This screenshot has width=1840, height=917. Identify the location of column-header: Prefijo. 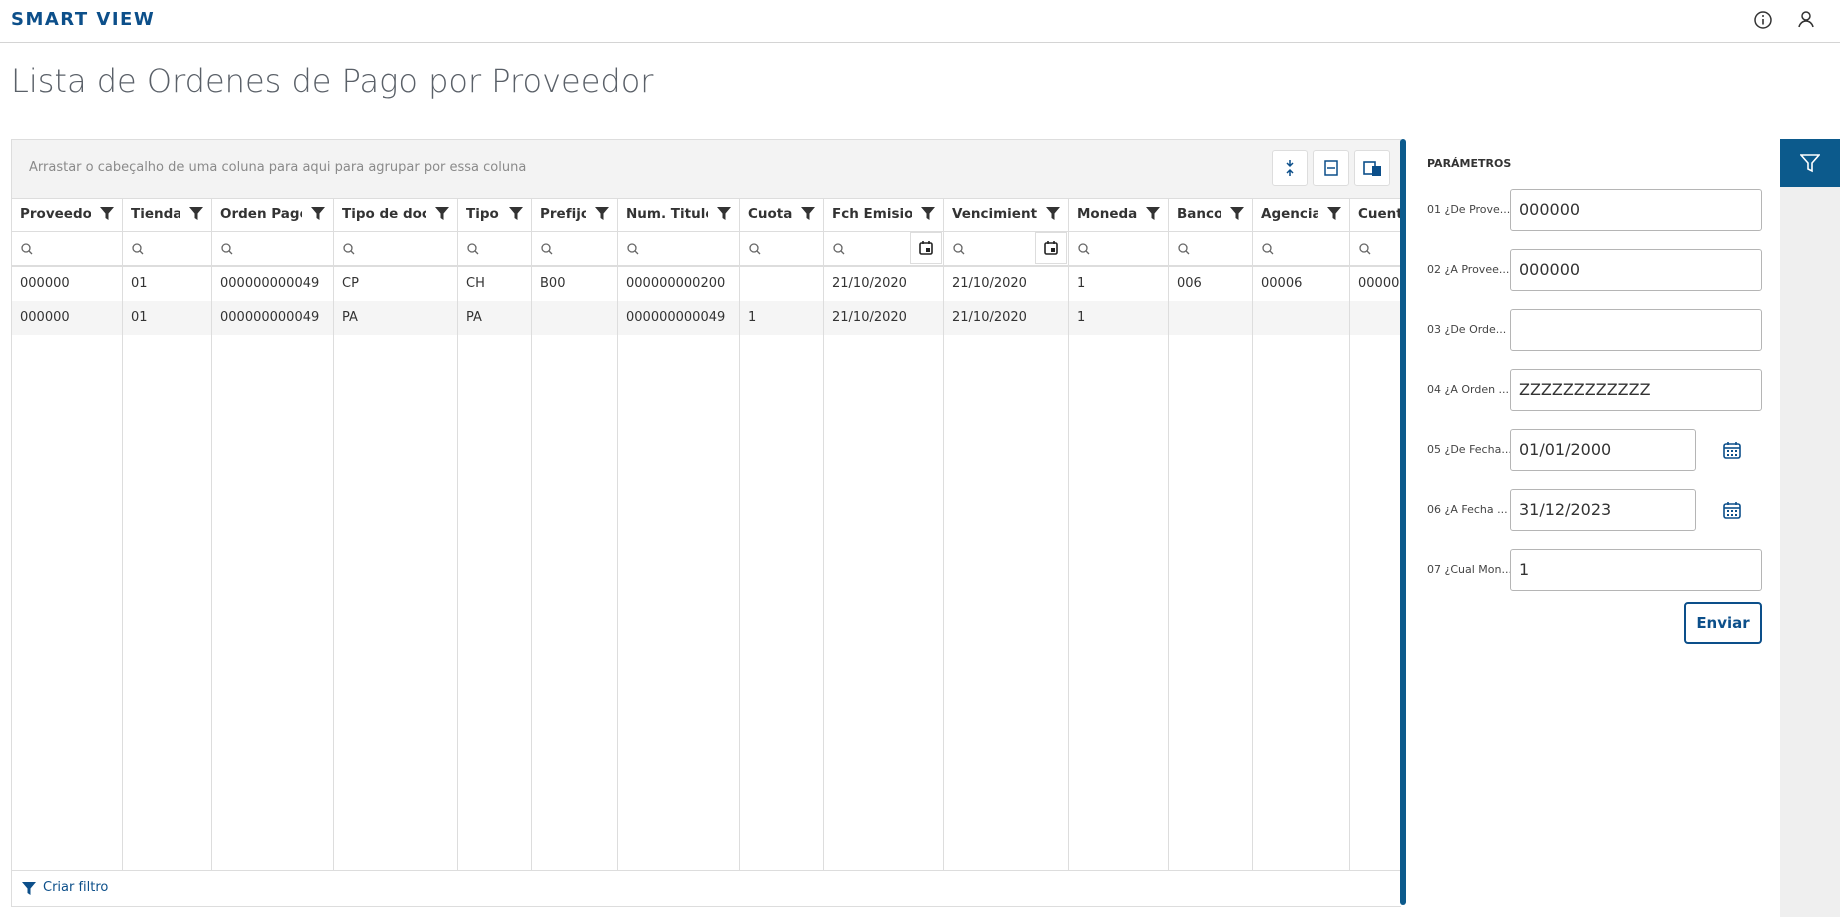
(563, 214).